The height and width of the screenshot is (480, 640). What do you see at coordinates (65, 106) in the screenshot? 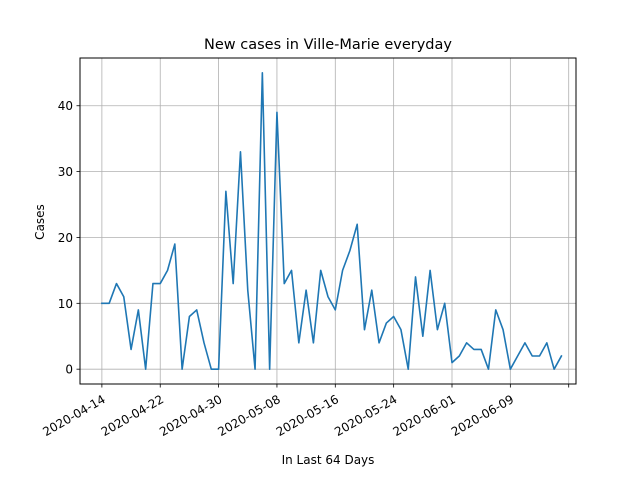
I see `y-tick-label: 40` at bounding box center [65, 106].